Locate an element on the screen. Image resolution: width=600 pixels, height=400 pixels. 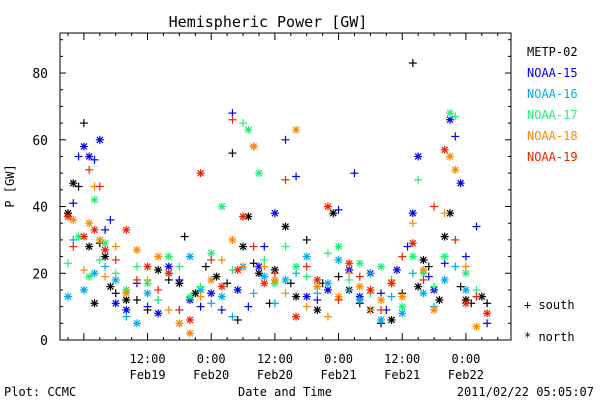
x-tick-date: Feb19 is located at coordinates (147, 375).